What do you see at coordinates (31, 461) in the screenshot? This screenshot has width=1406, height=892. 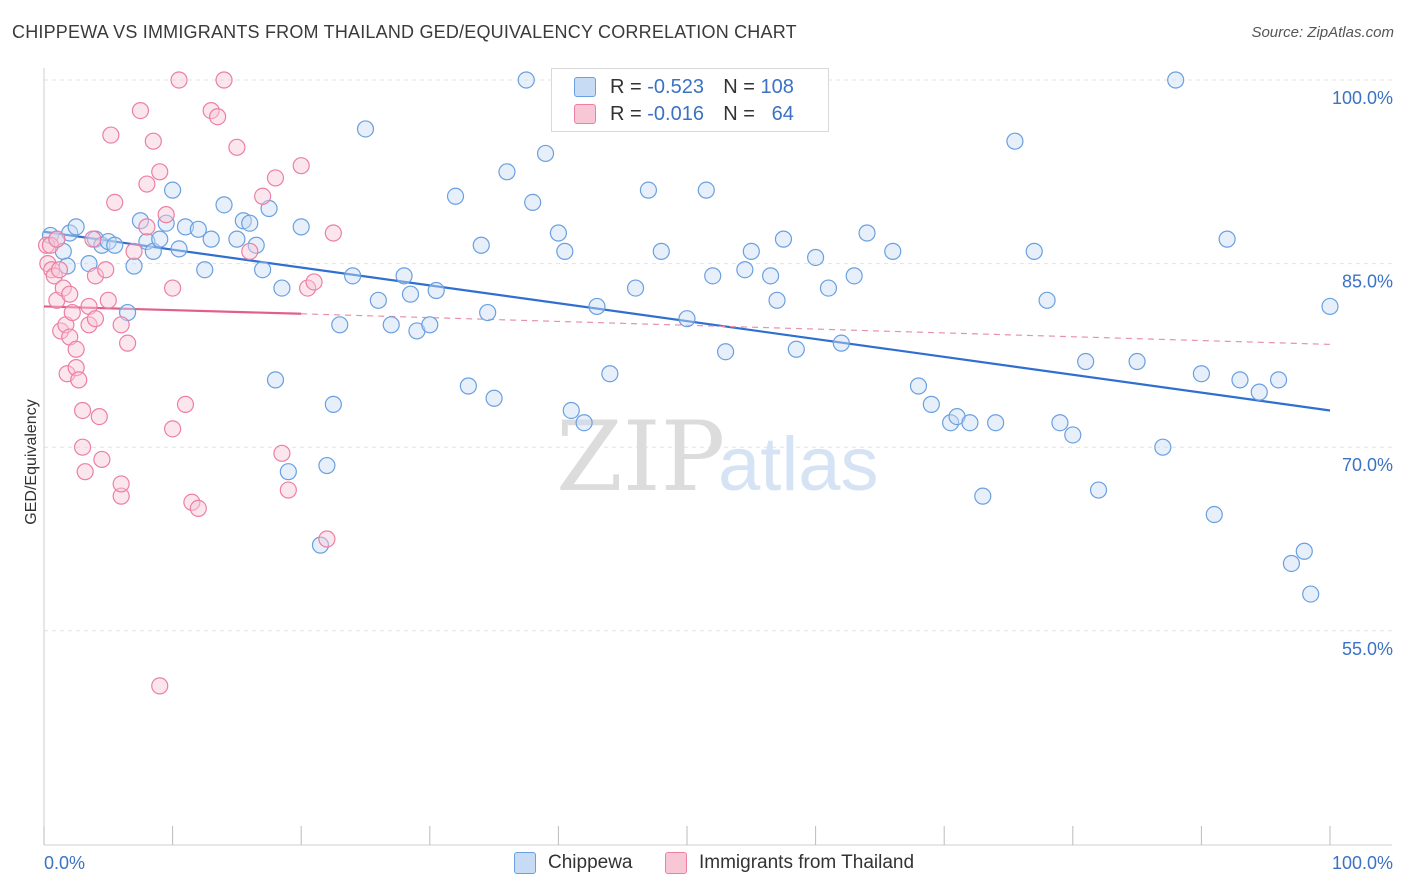 I see `y-axis-label: GED/Equivalency` at bounding box center [31, 461].